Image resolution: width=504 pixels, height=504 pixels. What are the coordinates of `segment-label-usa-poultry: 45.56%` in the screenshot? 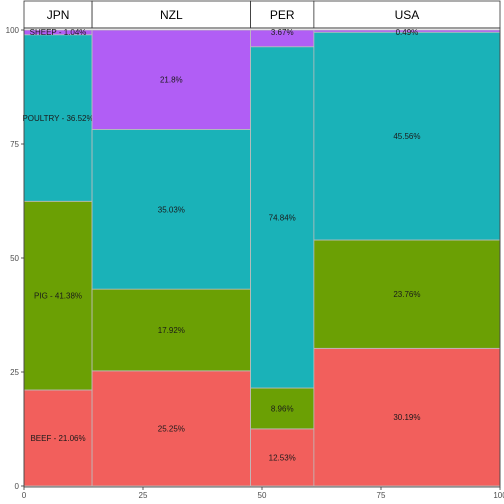 It's located at (406, 136).